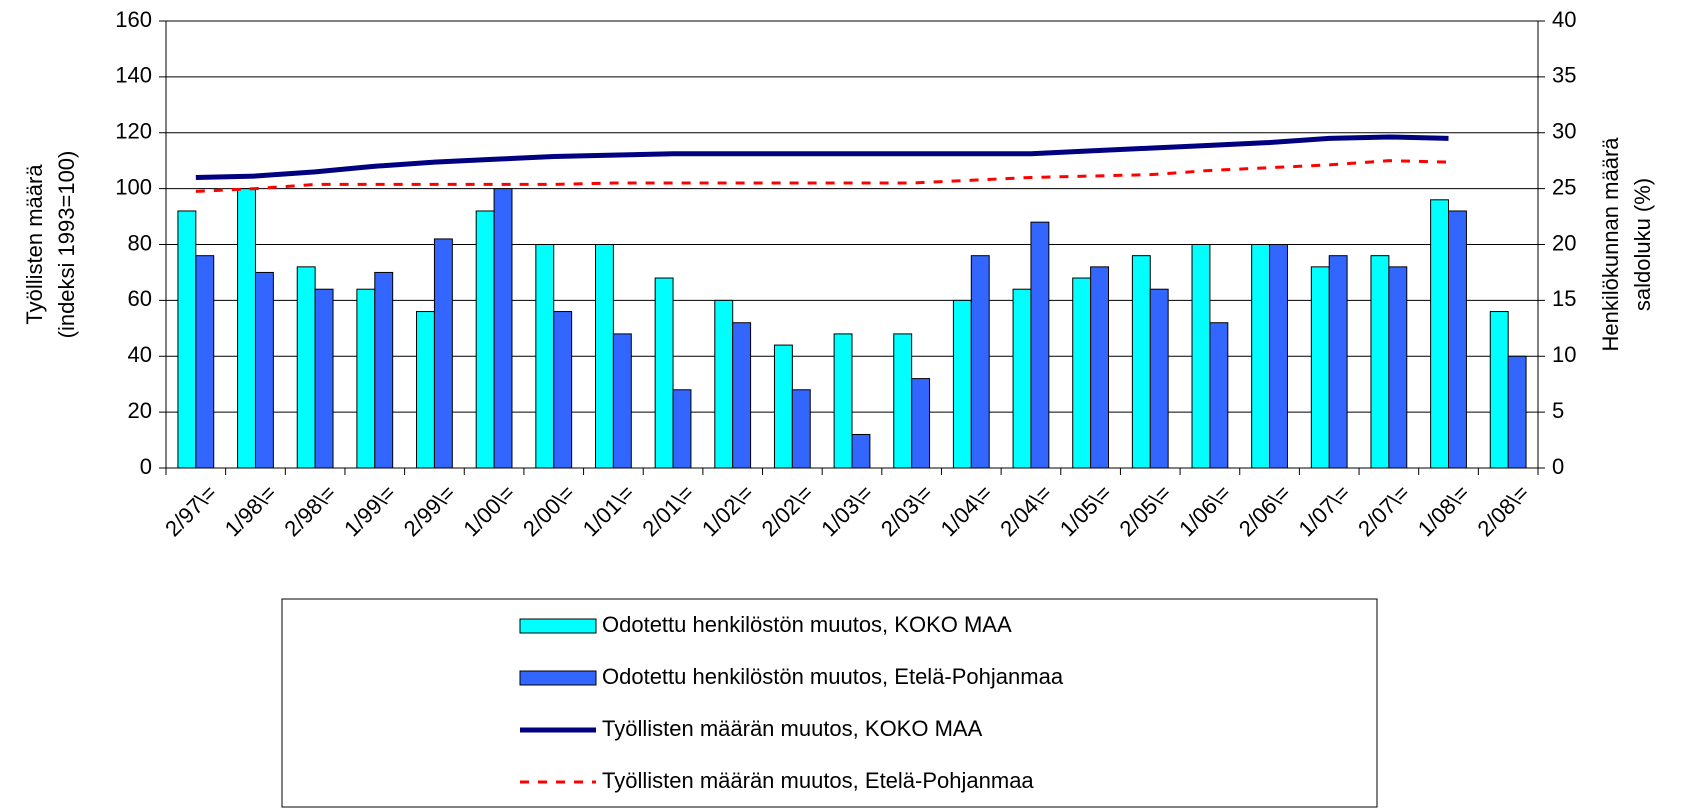 Image resolution: width=1683 pixels, height=809 pixels. What do you see at coordinates (369, 510) in the screenshot?
I see `x-tick-label: 1/99\=` at bounding box center [369, 510].